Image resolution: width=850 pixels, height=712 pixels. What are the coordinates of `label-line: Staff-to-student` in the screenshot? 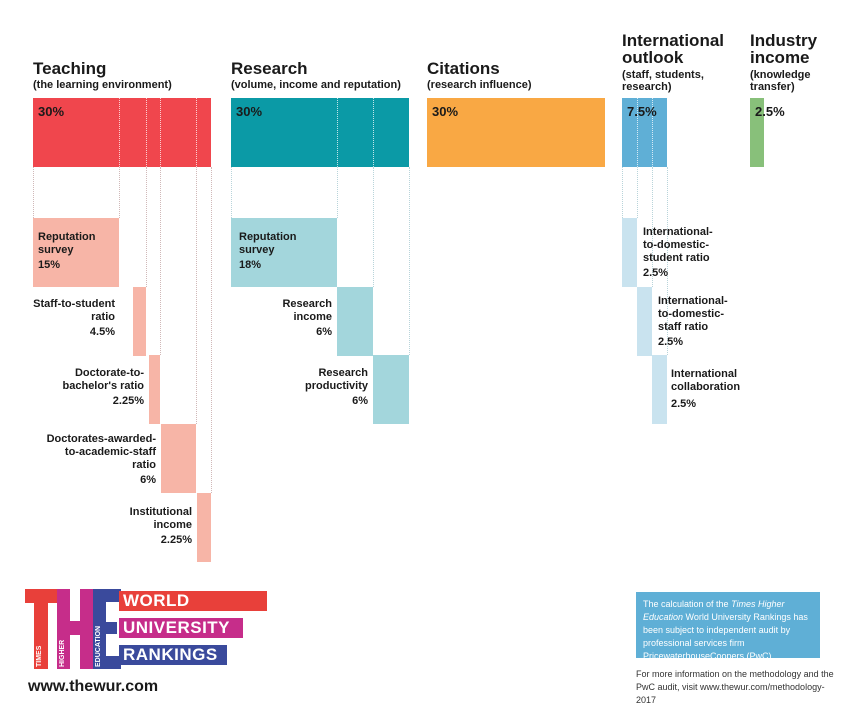 It's located at (74, 304).